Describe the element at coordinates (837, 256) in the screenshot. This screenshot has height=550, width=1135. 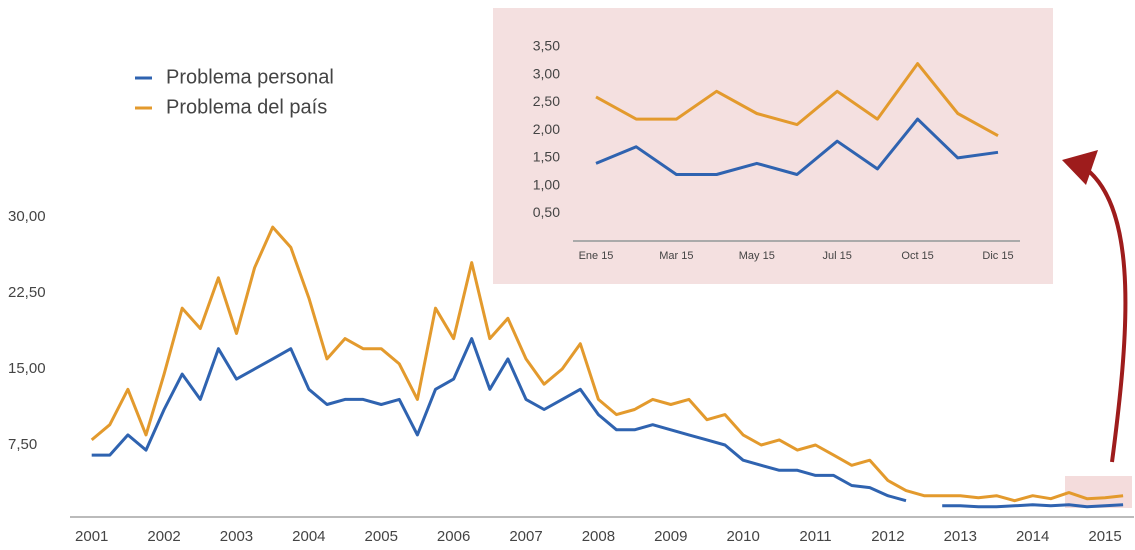
I see `x-tick-label: Jul 15` at that location.